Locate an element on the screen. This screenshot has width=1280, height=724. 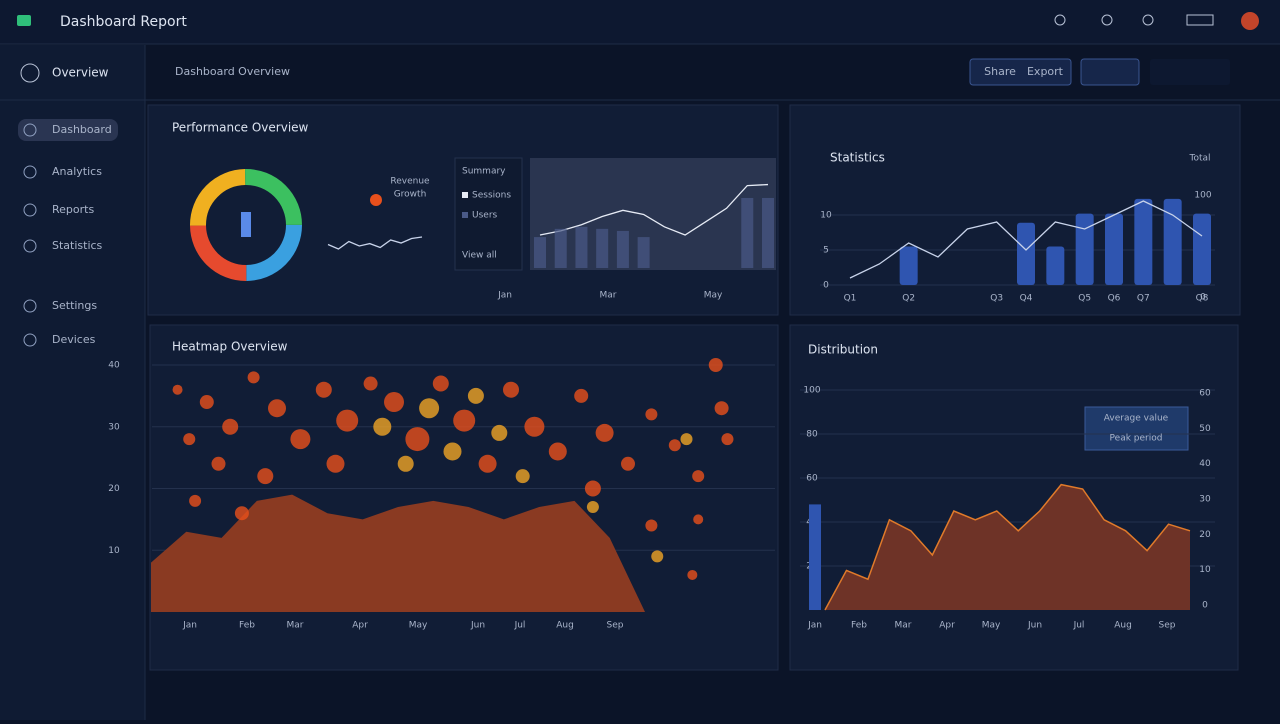
nav-item: Reports is located at coordinates (73, 209).